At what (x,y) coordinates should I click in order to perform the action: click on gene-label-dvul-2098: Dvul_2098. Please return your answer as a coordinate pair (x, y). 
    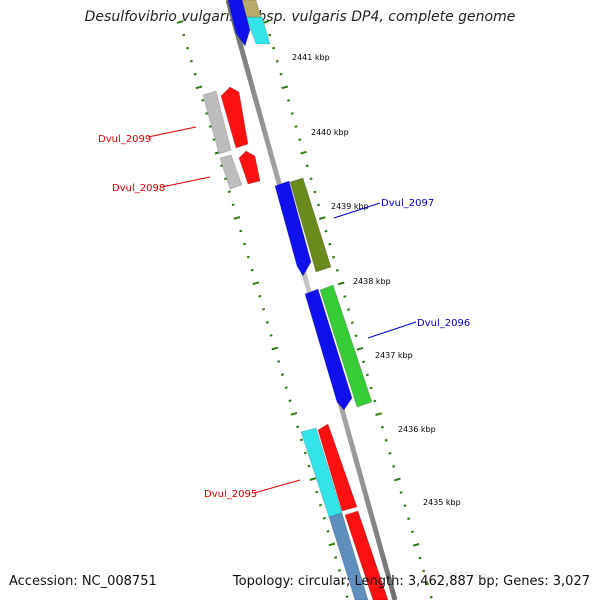
    Looking at the image, I should click on (138, 188).